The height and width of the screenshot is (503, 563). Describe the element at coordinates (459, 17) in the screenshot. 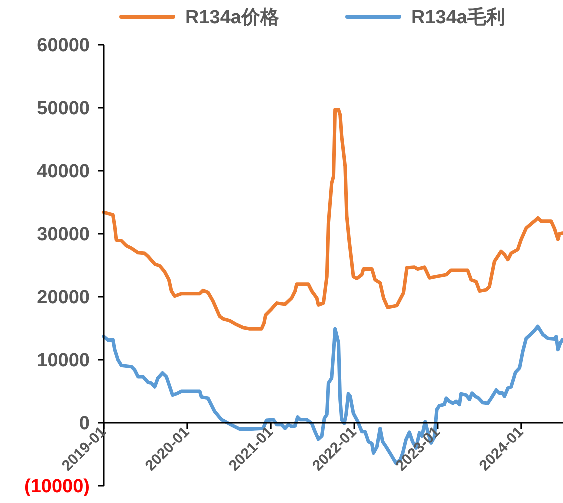

I see `legend-label: R134a毛利` at that location.